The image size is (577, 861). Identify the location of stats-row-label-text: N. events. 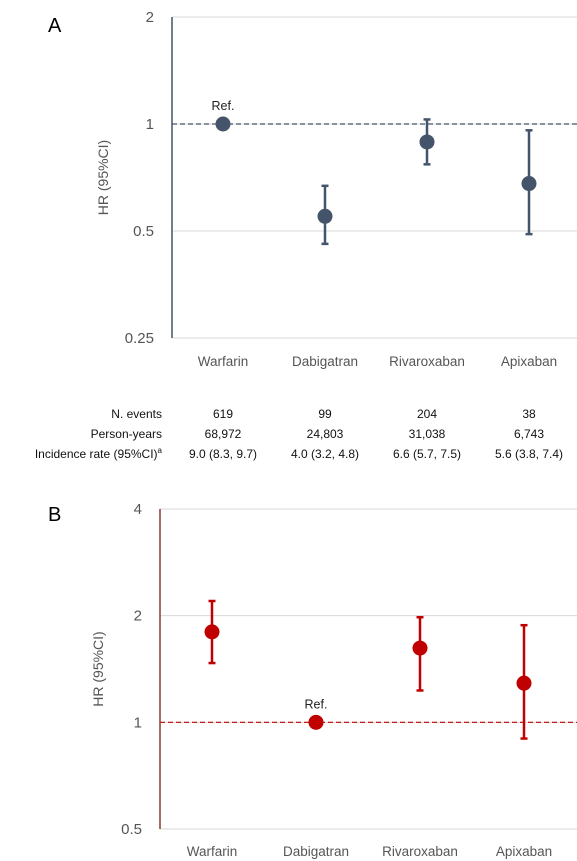
(136, 414).